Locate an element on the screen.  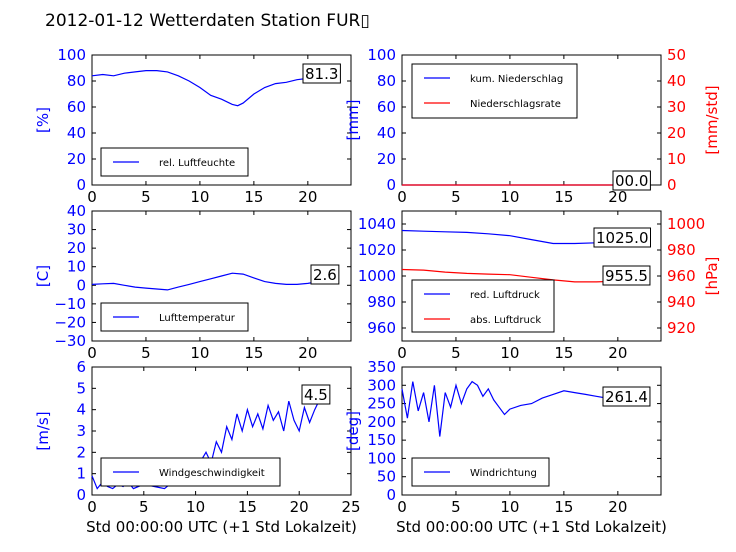
legend-label: rel. Luftfeuchte is located at coordinates (197, 163).